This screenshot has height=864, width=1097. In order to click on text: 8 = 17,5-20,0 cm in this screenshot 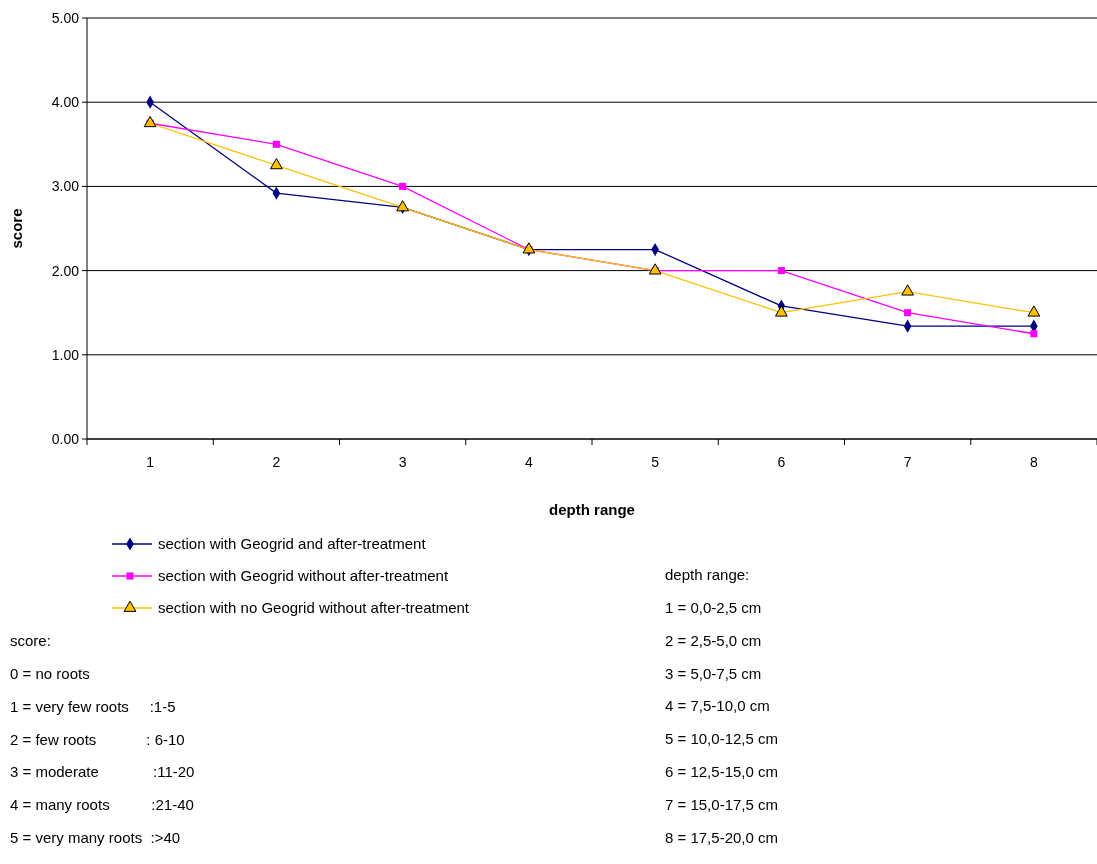, I will do `click(721, 837)`.